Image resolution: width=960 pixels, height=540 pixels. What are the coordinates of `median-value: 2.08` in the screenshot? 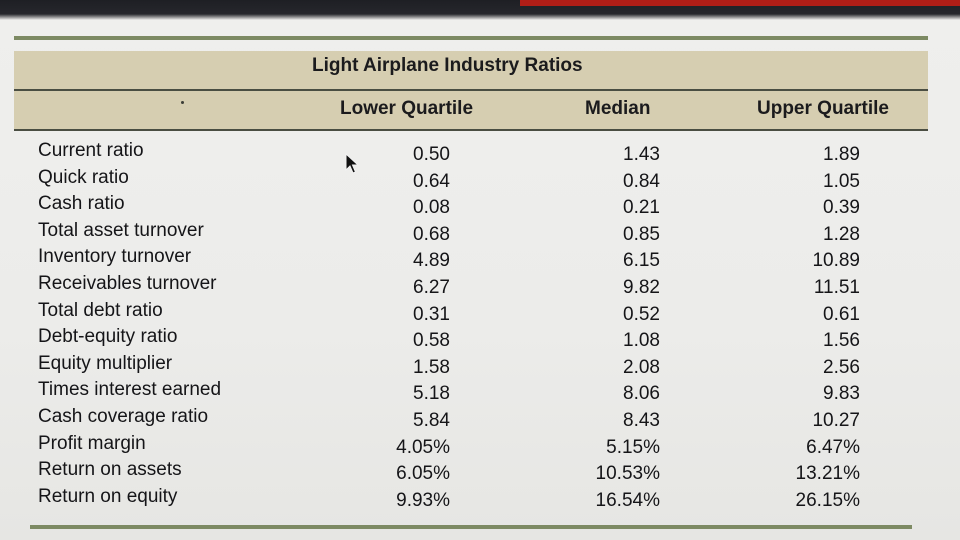 It's located at (641, 367).